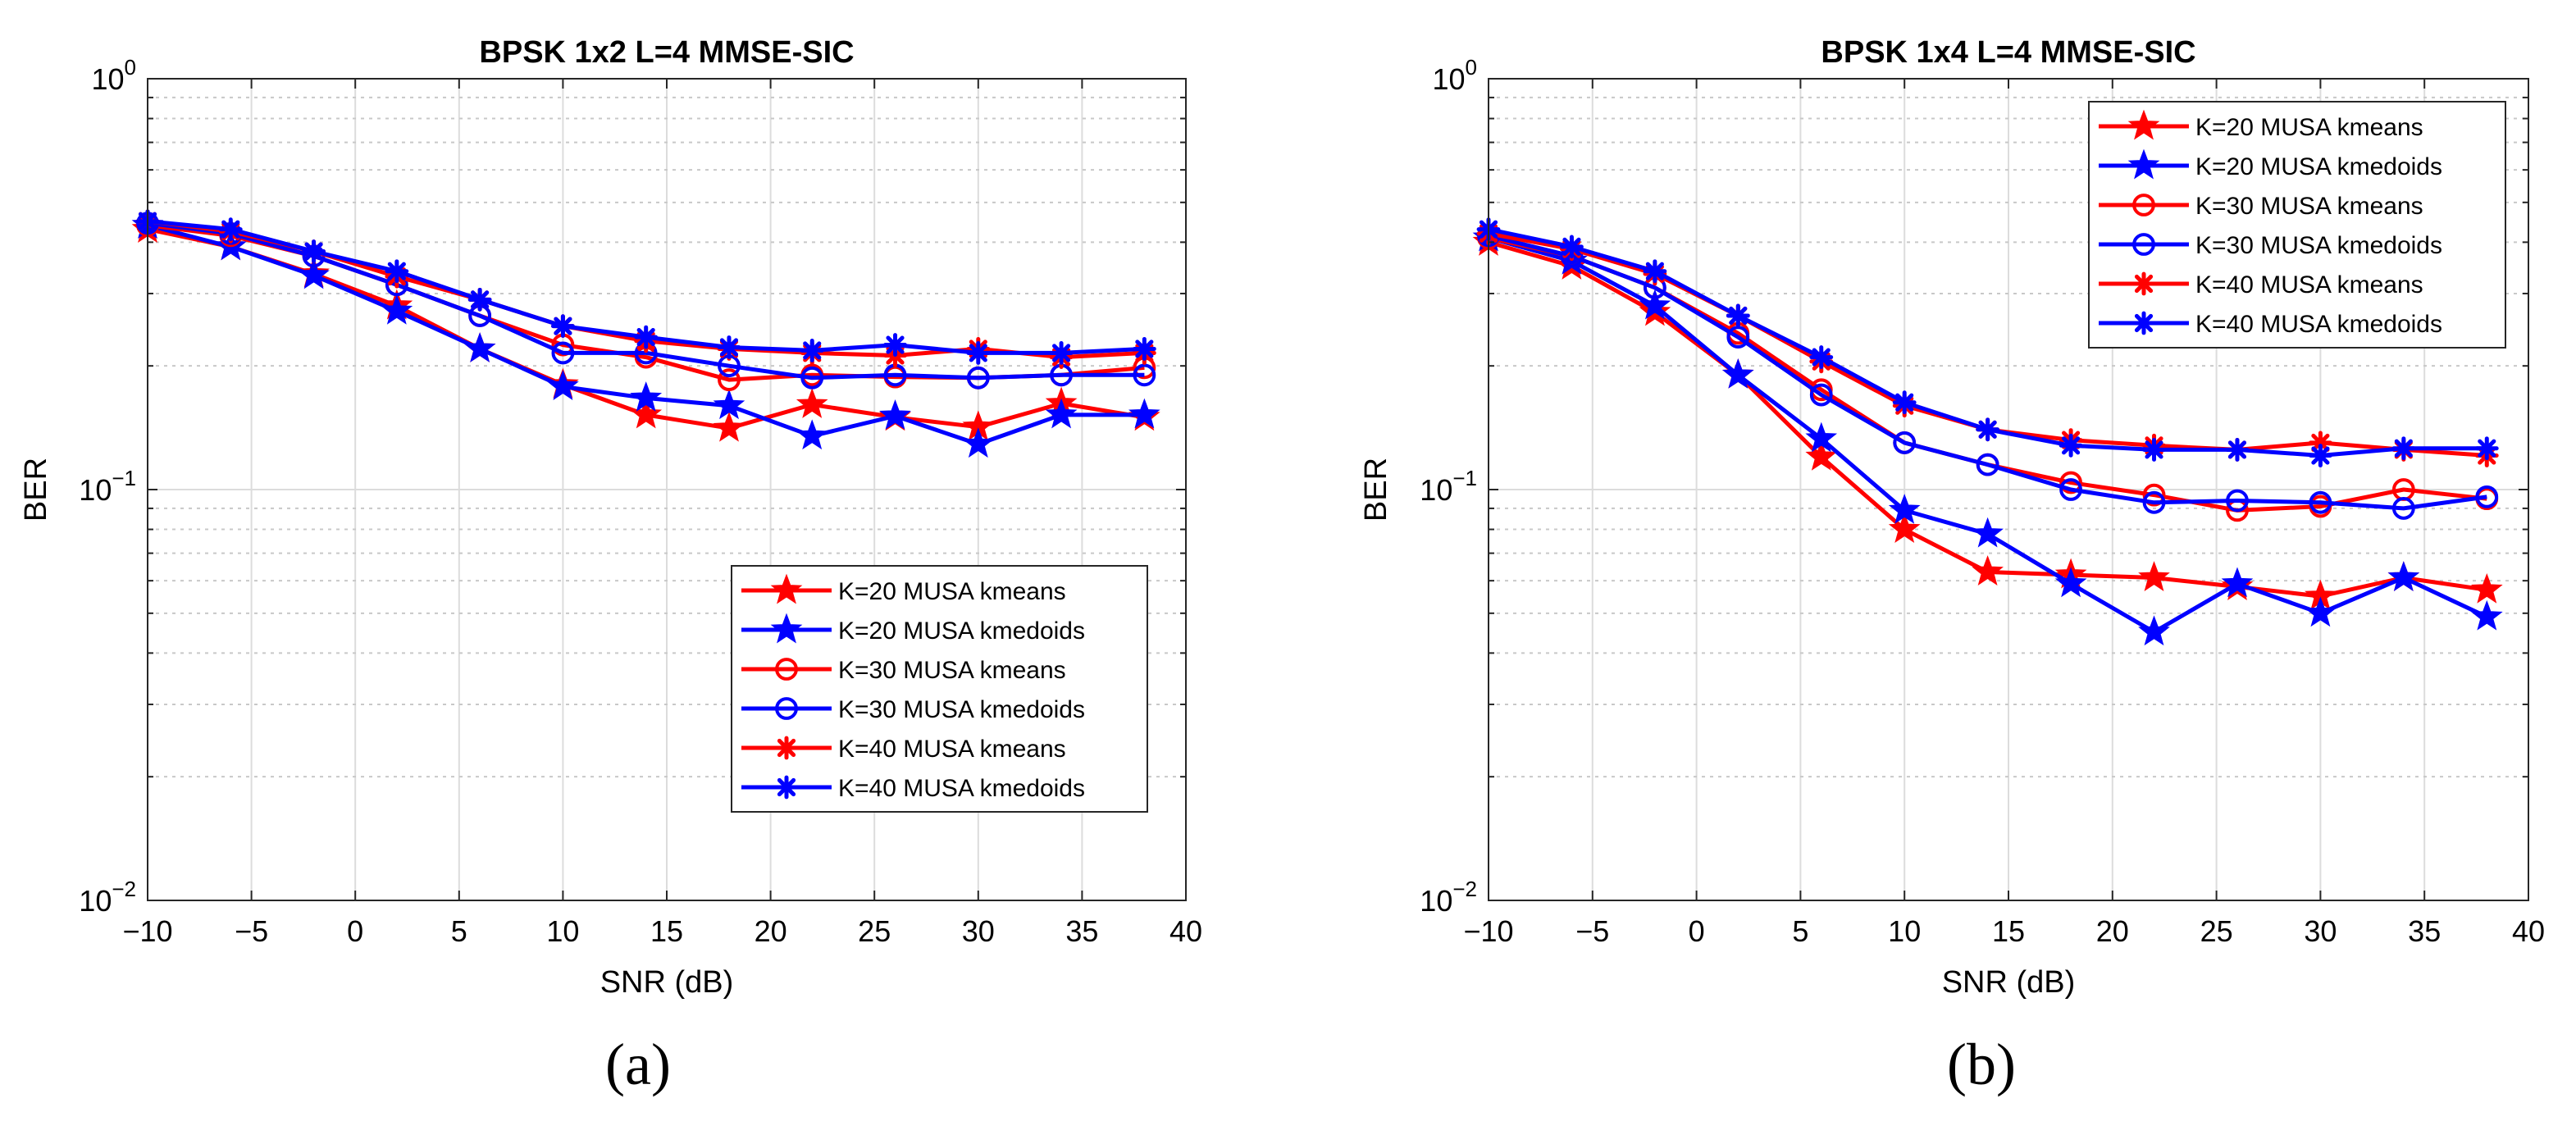 The height and width of the screenshot is (1121, 2576). I want to click on x-tick-label: 0, so click(355, 931).